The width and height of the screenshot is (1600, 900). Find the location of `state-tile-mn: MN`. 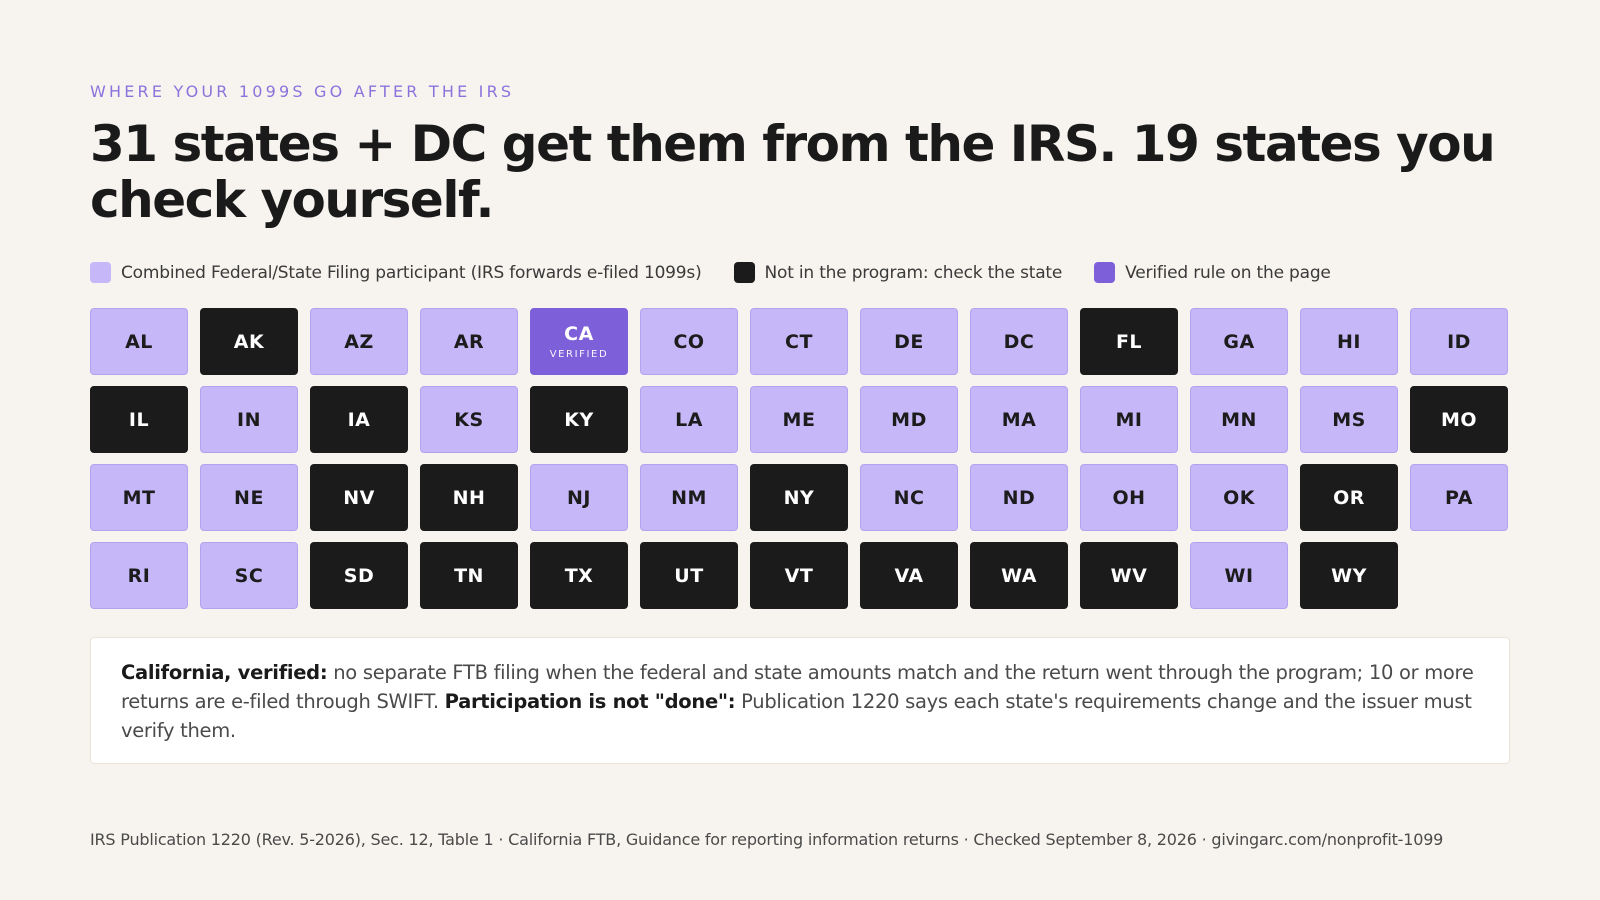

state-tile-mn: MN is located at coordinates (1239, 419).